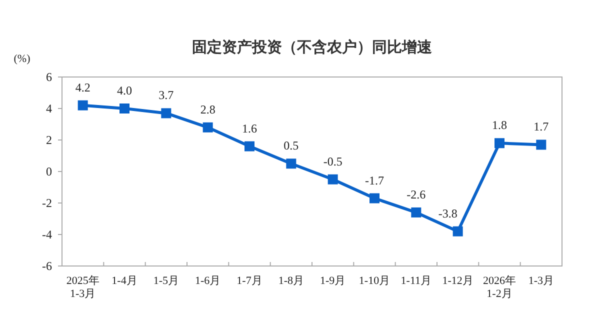 Image resolution: width=595 pixels, height=336 pixels. What do you see at coordinates (416, 281) in the screenshot?
I see `x-tick-label: 1-11月` at bounding box center [416, 281].